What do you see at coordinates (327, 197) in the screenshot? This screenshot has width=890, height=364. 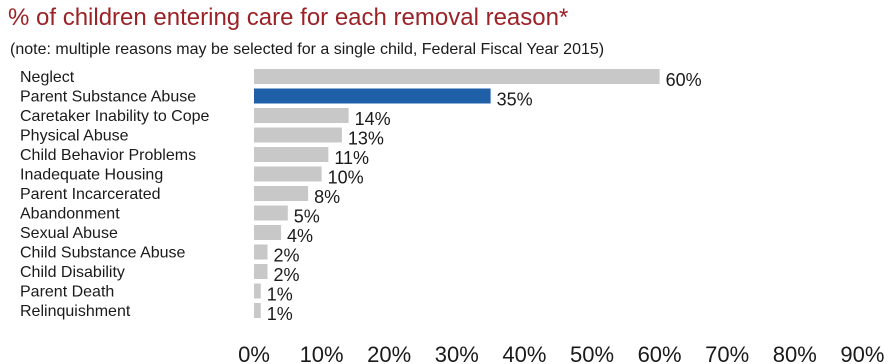 I see `value-label: 8%` at bounding box center [327, 197].